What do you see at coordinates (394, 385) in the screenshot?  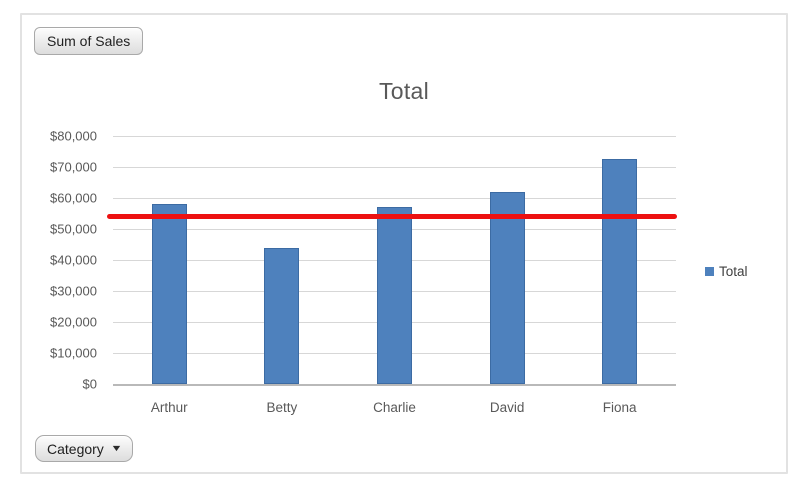 I see `x-axis-line` at bounding box center [394, 385].